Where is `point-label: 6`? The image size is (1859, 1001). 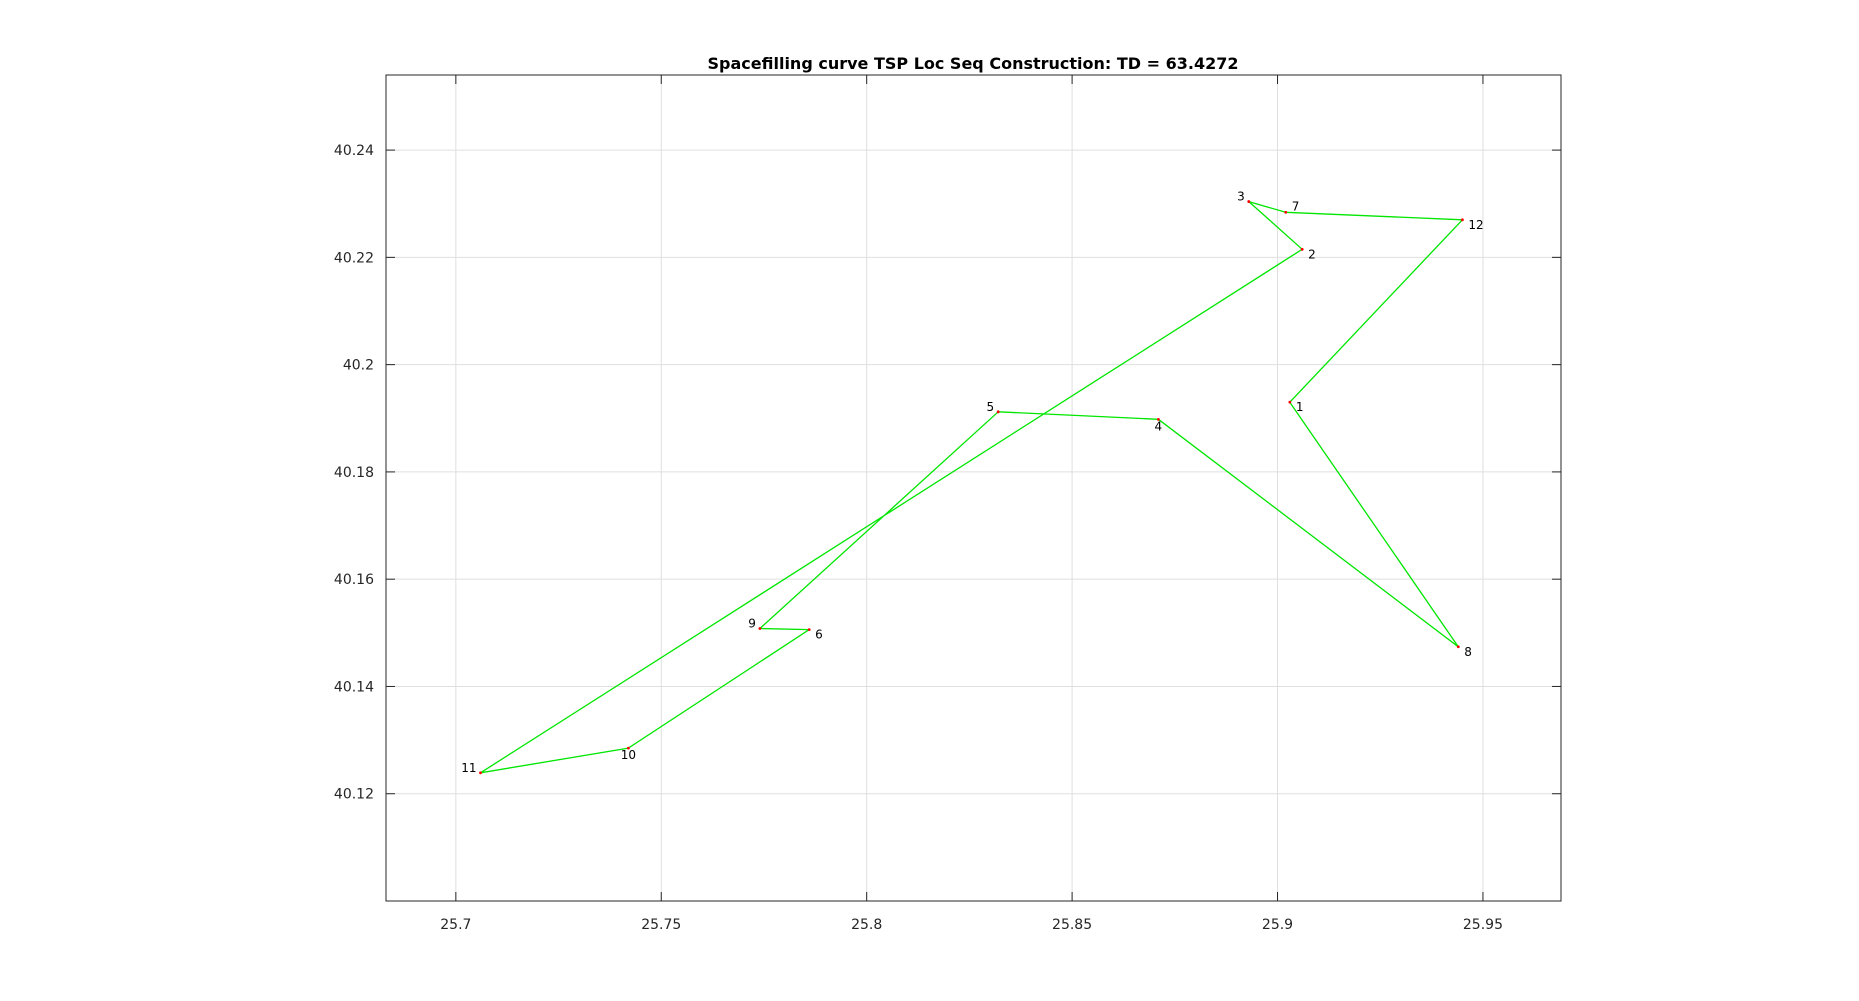
point-label: 6 is located at coordinates (819, 635).